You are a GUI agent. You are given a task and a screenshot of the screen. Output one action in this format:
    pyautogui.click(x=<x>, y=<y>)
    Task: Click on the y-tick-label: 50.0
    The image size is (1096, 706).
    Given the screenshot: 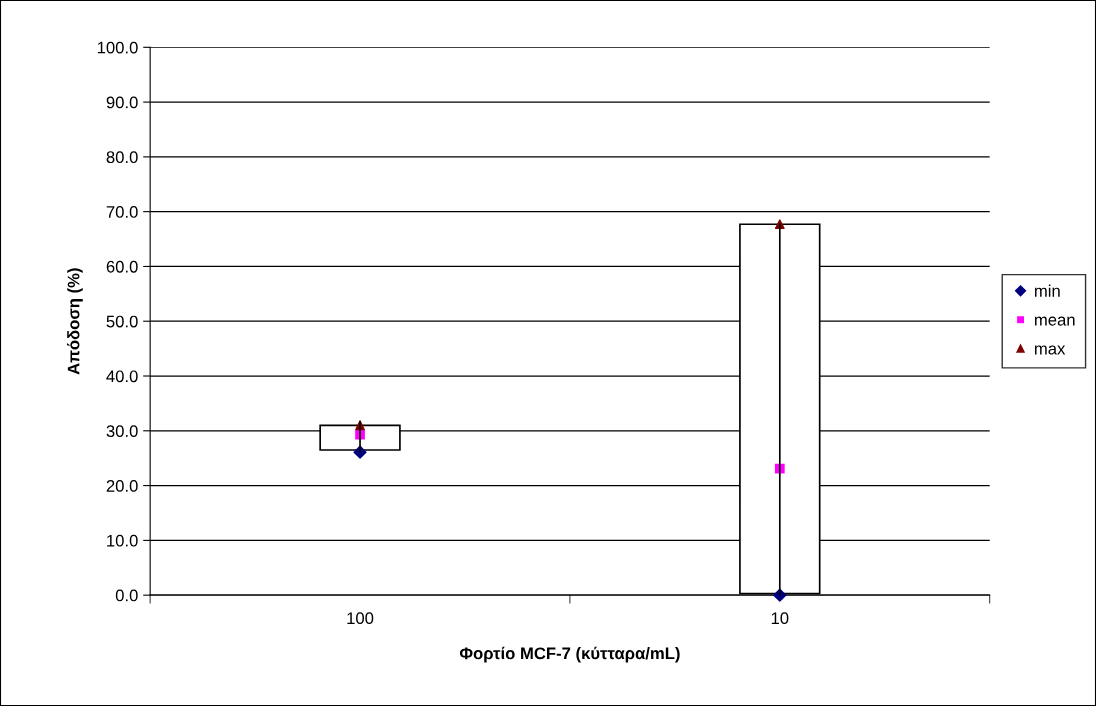 What is the action you would take?
    pyautogui.click(x=122, y=321)
    